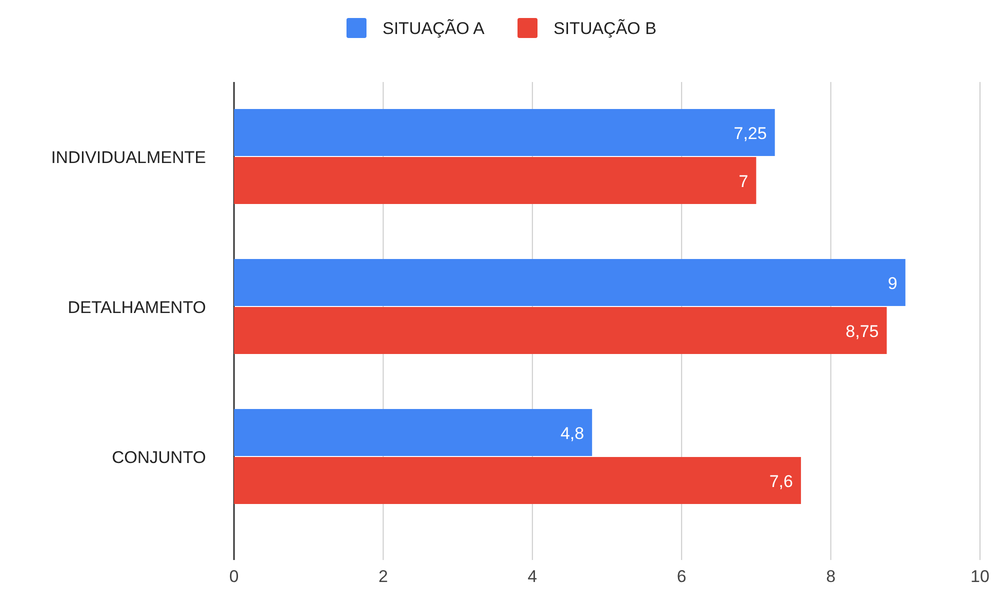  I want to click on y-tick-label: INDIVIDUALMENTE, so click(128, 157).